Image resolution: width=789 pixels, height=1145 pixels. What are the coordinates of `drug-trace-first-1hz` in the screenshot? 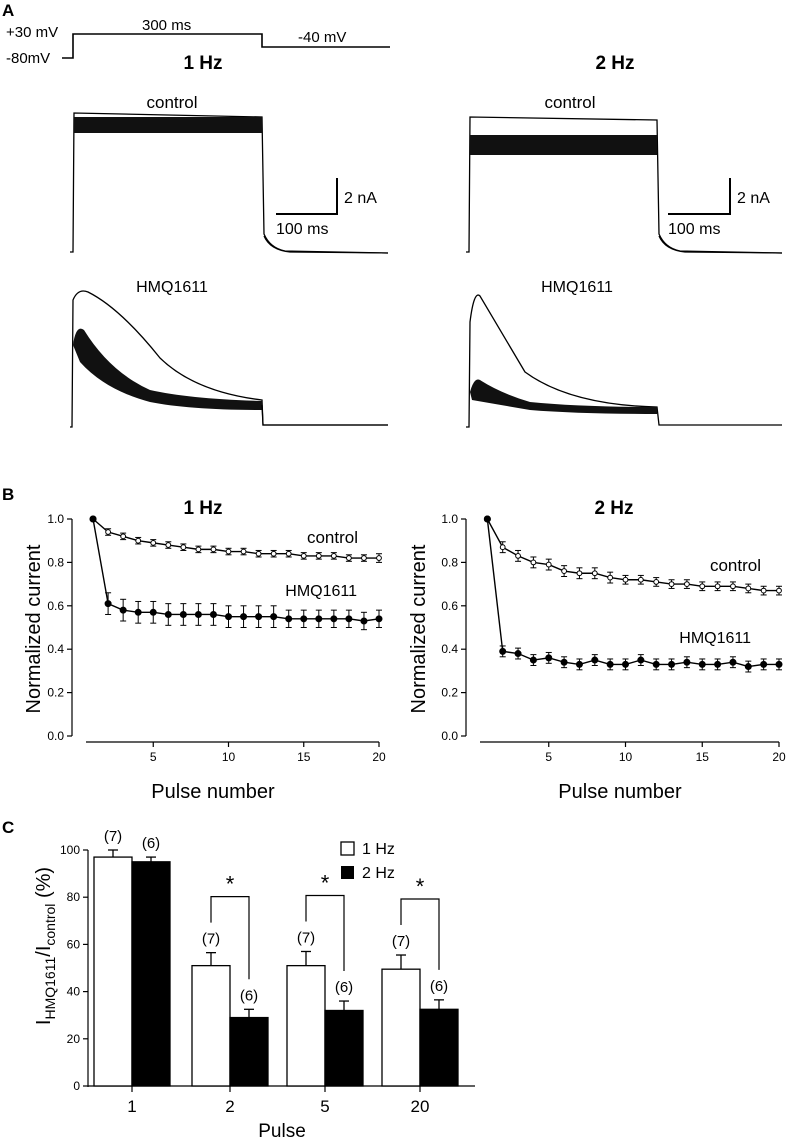 It's located at (229, 359).